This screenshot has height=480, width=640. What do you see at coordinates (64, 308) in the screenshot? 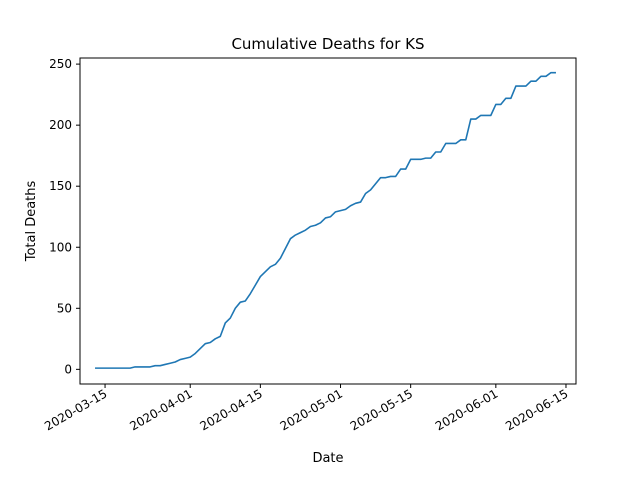
I see `y-tick-label: 50` at bounding box center [64, 308].